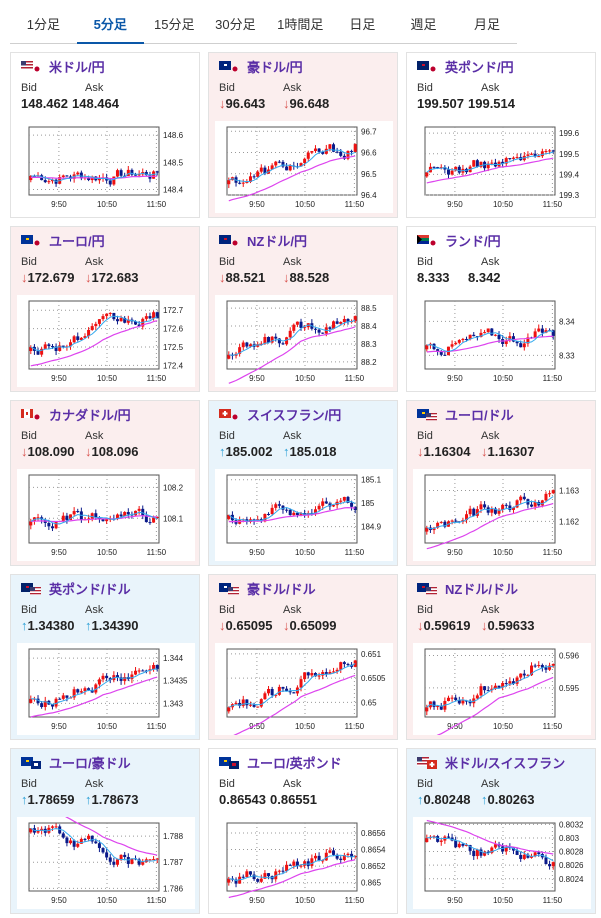  What do you see at coordinates (263, 240) in the screenshot?
I see `pair-title: NZドル/円` at bounding box center [263, 240].